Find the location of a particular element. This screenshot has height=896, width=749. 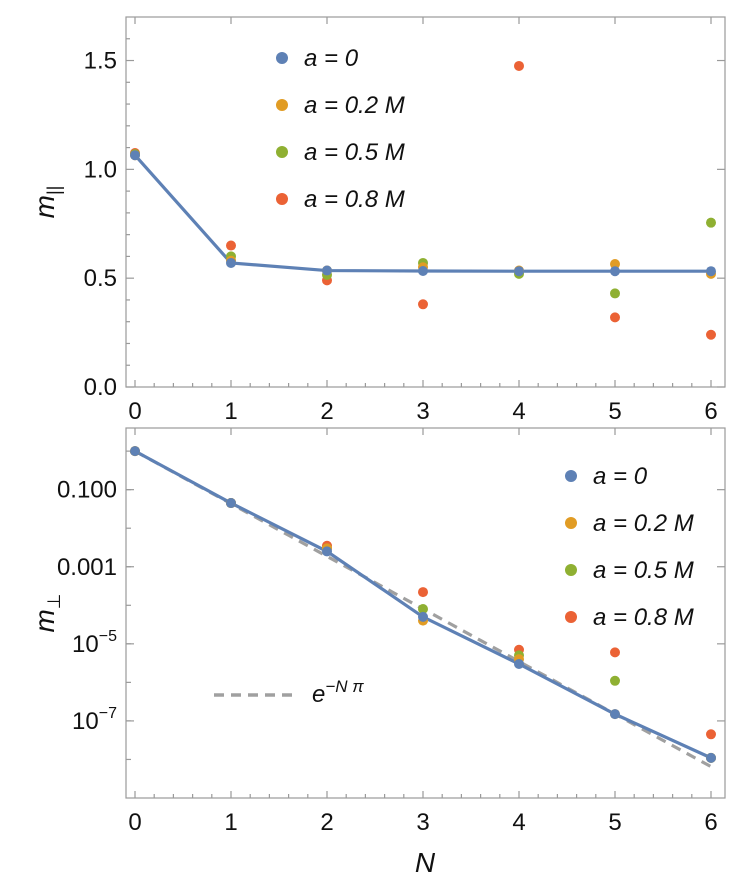

top-series-line is located at coordinates (422, 213).